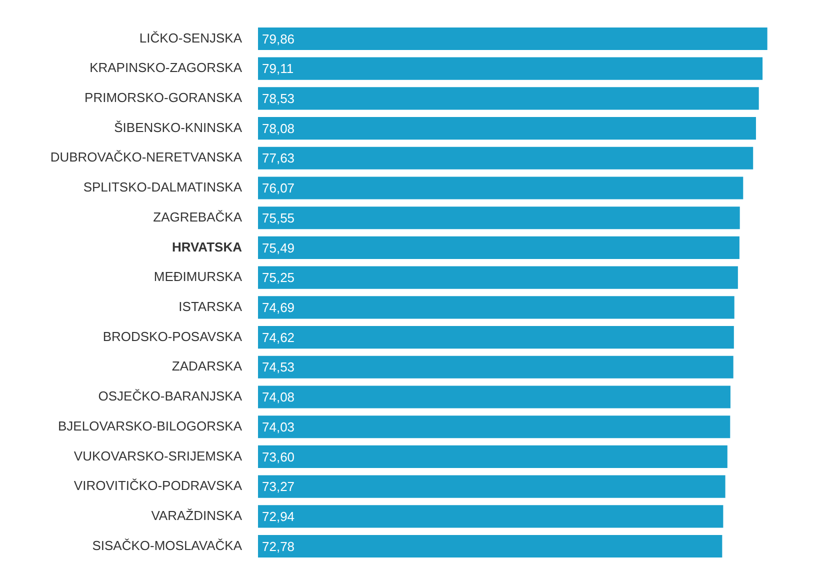 The image size is (840, 585). I want to click on data-label: 73,27, so click(278, 486).